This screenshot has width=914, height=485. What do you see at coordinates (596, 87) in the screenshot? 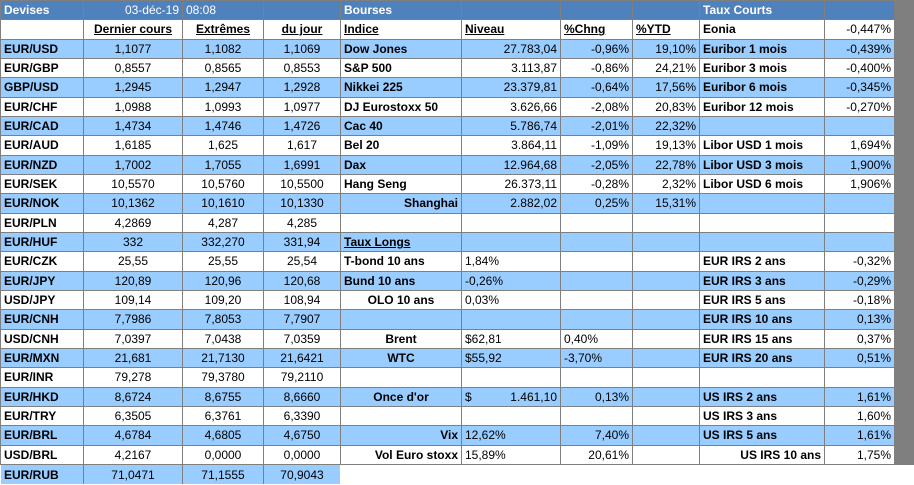
I see `index-chng: -0,64%` at bounding box center [596, 87].